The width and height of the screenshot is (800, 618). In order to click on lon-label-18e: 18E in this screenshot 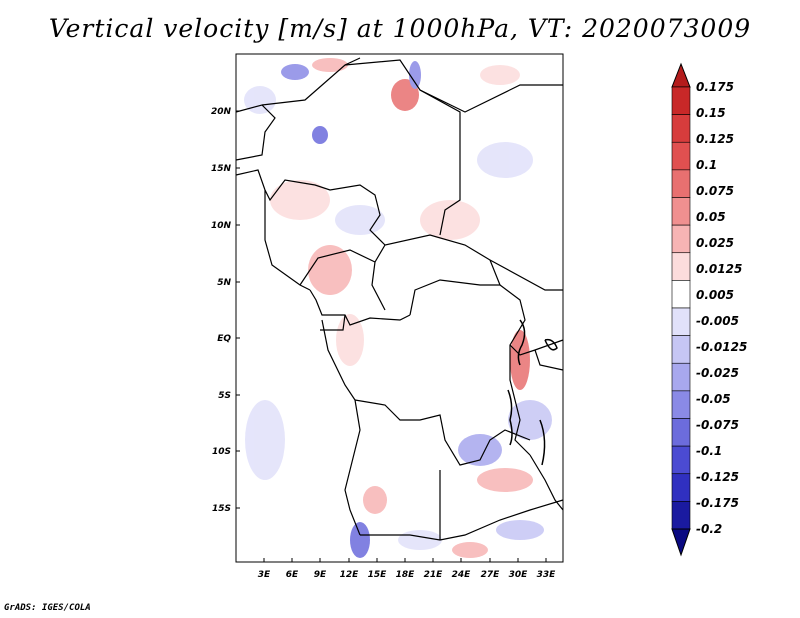, I will do `click(406, 575)`.